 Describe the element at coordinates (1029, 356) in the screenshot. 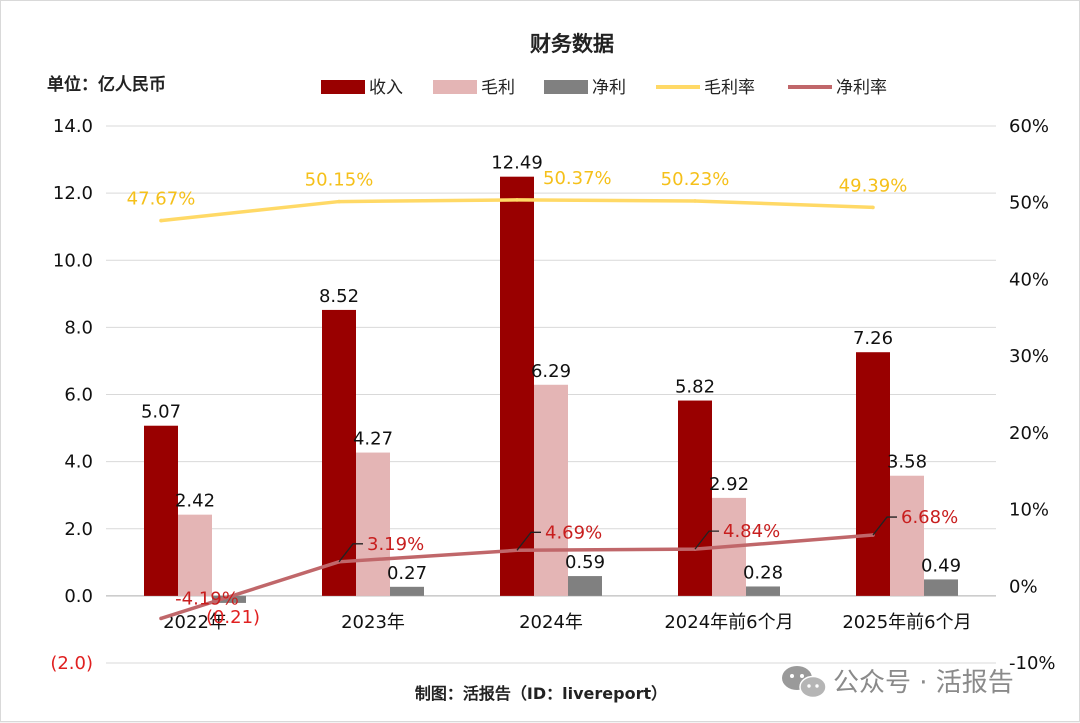

I see `y-right-tick-label: 30%` at that location.